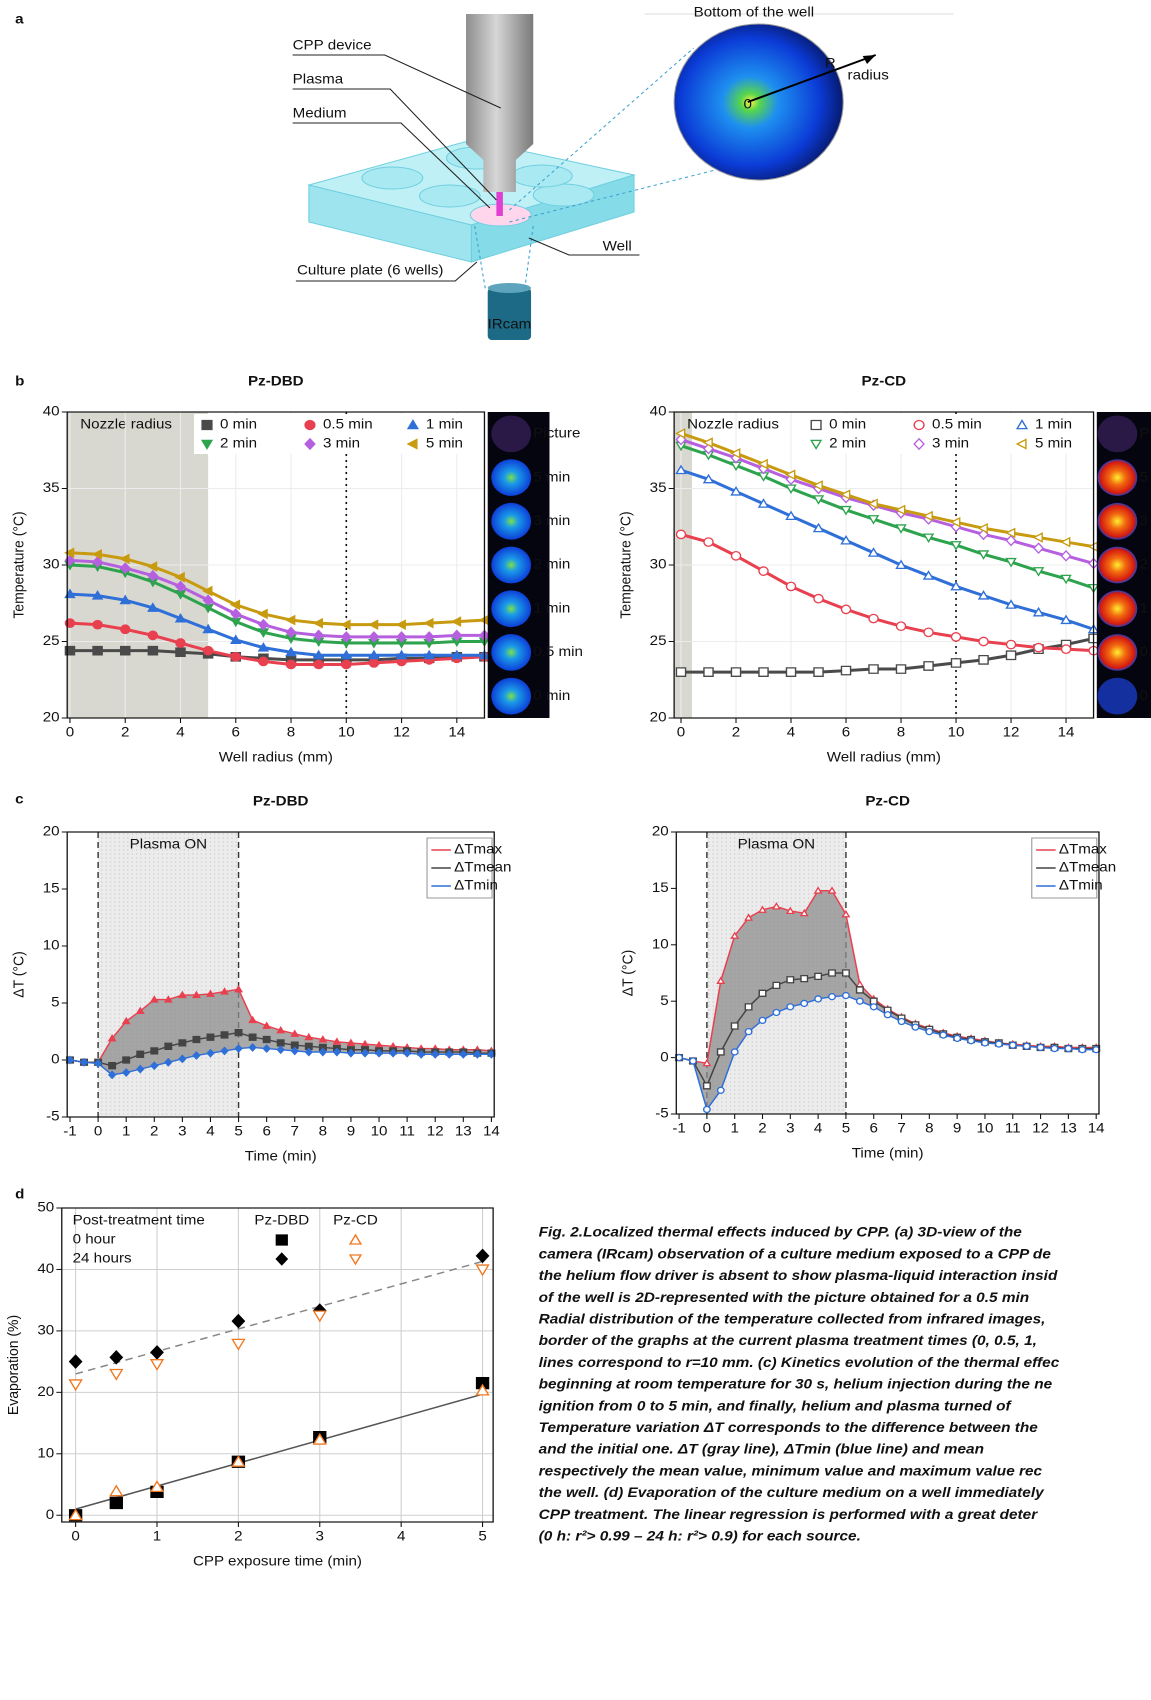 The height and width of the screenshot is (1700, 1151). What do you see at coordinates (660, 831) in the screenshot?
I see `y-tick-label: 20` at bounding box center [660, 831].